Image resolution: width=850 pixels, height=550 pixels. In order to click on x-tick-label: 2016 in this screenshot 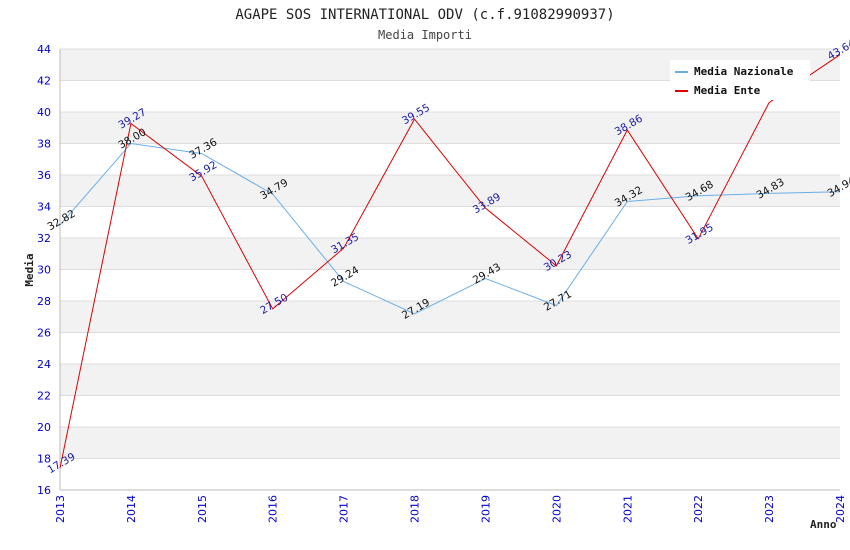, I will do `click(273, 509)`.